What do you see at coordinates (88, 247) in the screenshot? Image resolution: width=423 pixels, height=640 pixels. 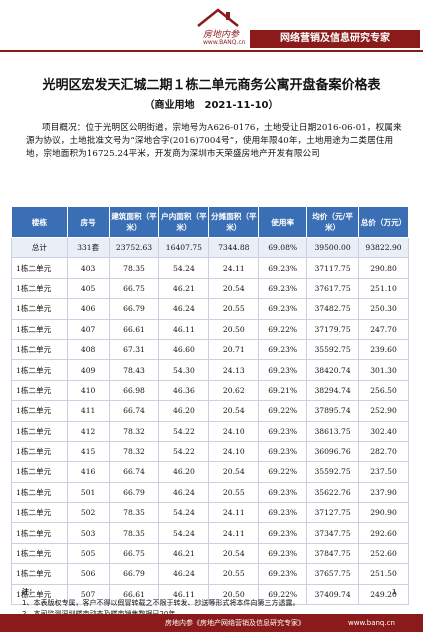 I see `table-cell: 331套` at bounding box center [88, 247].